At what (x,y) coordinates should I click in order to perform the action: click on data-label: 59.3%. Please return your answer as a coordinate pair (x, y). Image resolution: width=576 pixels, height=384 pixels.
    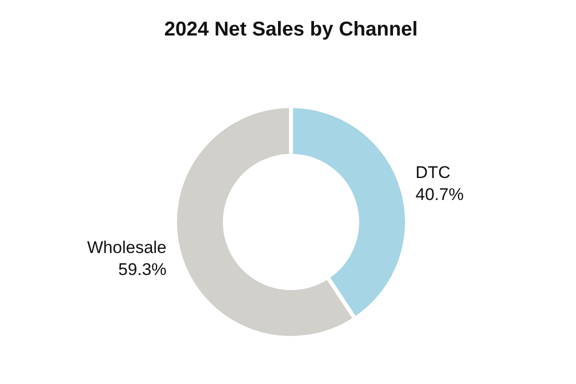
    Looking at the image, I should click on (142, 270).